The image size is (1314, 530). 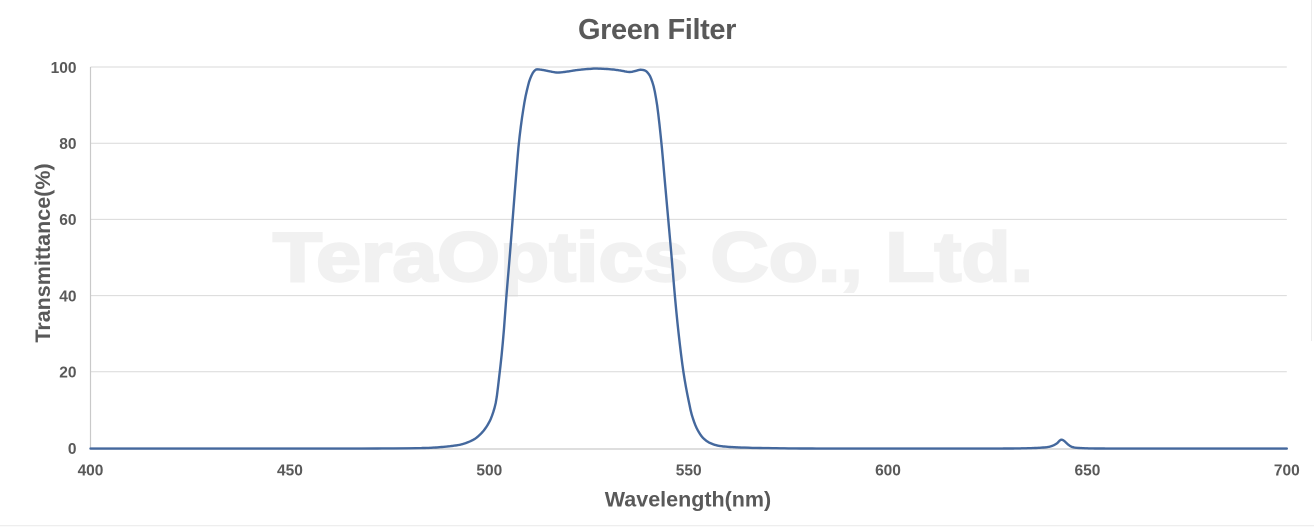 What do you see at coordinates (657, 30) in the screenshot?
I see `svg-text: Green Filter` at bounding box center [657, 30].